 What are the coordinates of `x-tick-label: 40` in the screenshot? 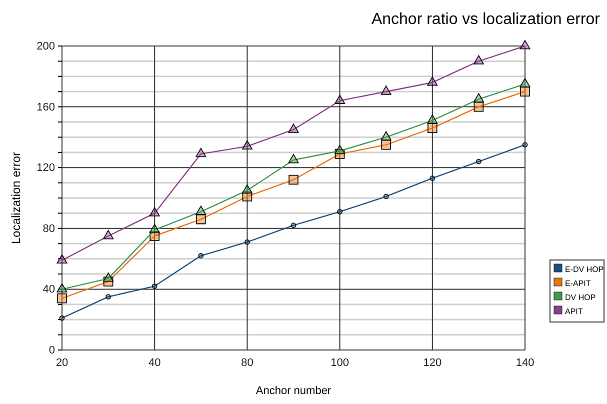 It's located at (154, 362).